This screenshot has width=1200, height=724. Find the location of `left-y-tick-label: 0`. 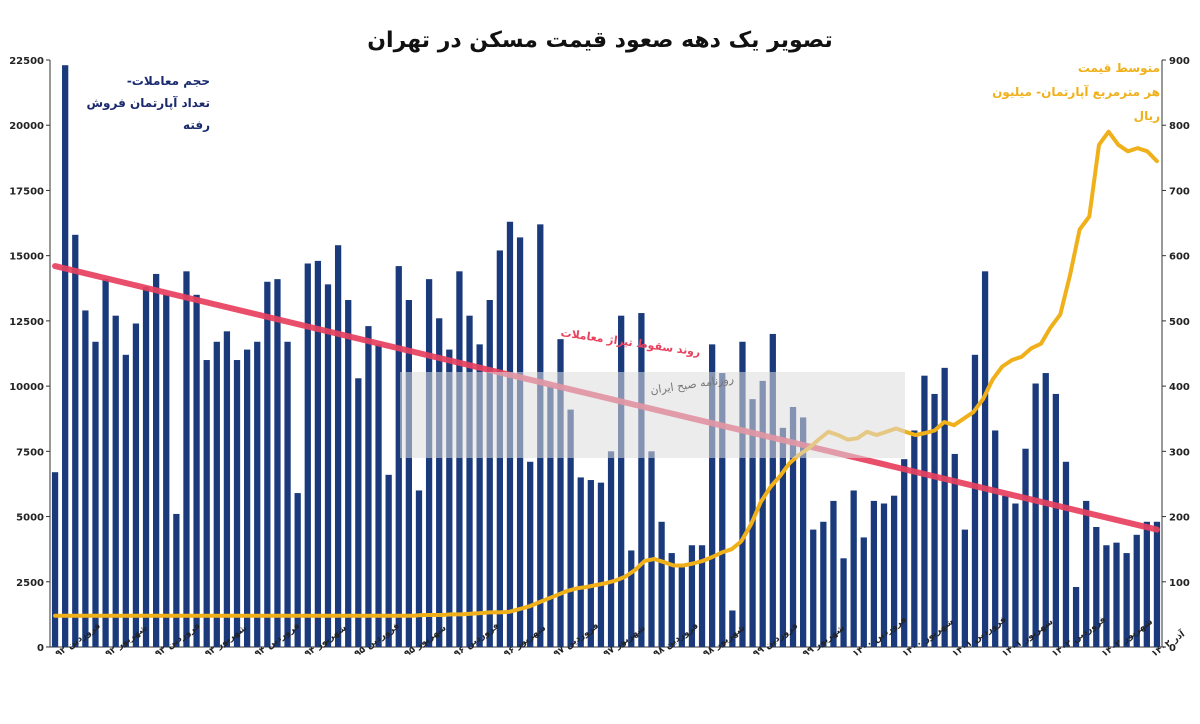

left-y-tick-label: 0 is located at coordinates (40, 648).